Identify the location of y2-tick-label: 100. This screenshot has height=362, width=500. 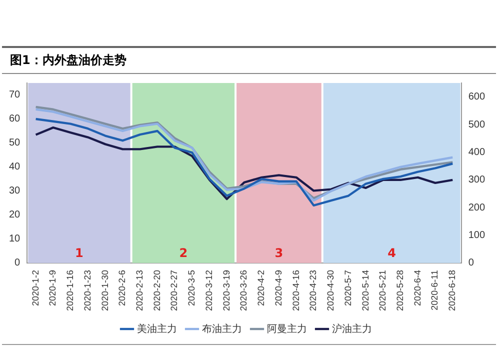
(477, 236).